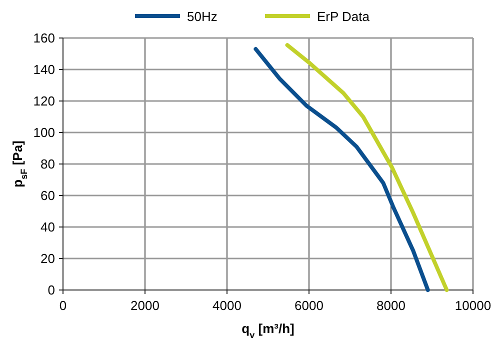 This screenshot has height=355, width=500. What do you see at coordinates (268, 330) in the screenshot?
I see `x-axis-title: q$_{v}$ [m³/h]` at bounding box center [268, 330].